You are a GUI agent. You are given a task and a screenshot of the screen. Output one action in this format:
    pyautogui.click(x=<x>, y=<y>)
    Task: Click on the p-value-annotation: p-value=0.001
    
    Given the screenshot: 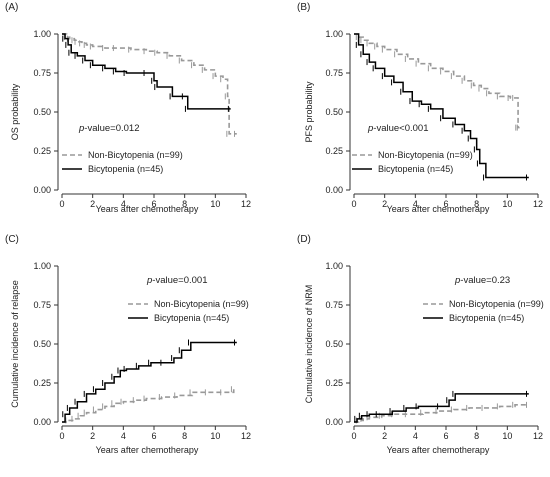 What is the action you would take?
    pyautogui.click(x=177, y=280)
    